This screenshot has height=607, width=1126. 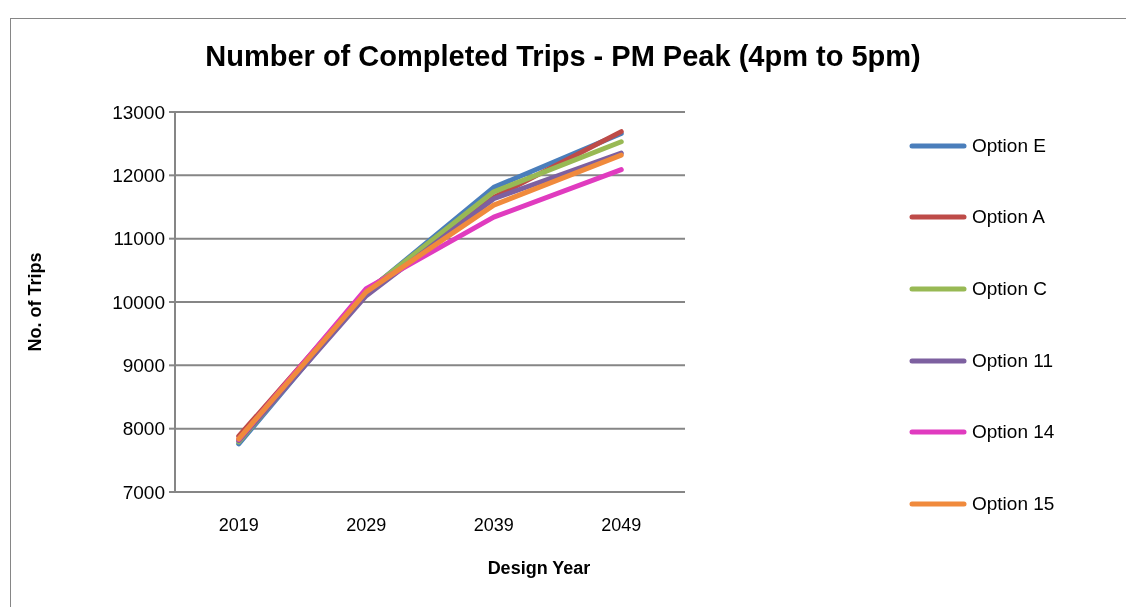 I want to click on y-tick-label: 12000, so click(x=138, y=176).